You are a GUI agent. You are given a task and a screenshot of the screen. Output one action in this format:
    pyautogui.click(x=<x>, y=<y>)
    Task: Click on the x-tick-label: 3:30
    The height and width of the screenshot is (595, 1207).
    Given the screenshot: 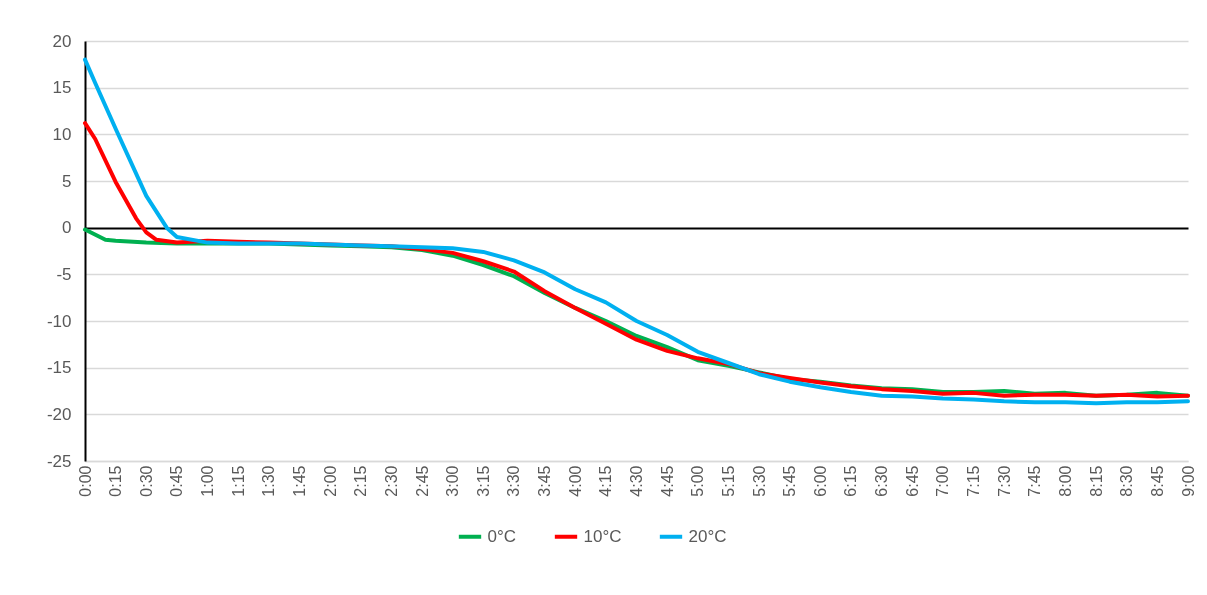 What is the action you would take?
    pyautogui.click(x=514, y=481)
    